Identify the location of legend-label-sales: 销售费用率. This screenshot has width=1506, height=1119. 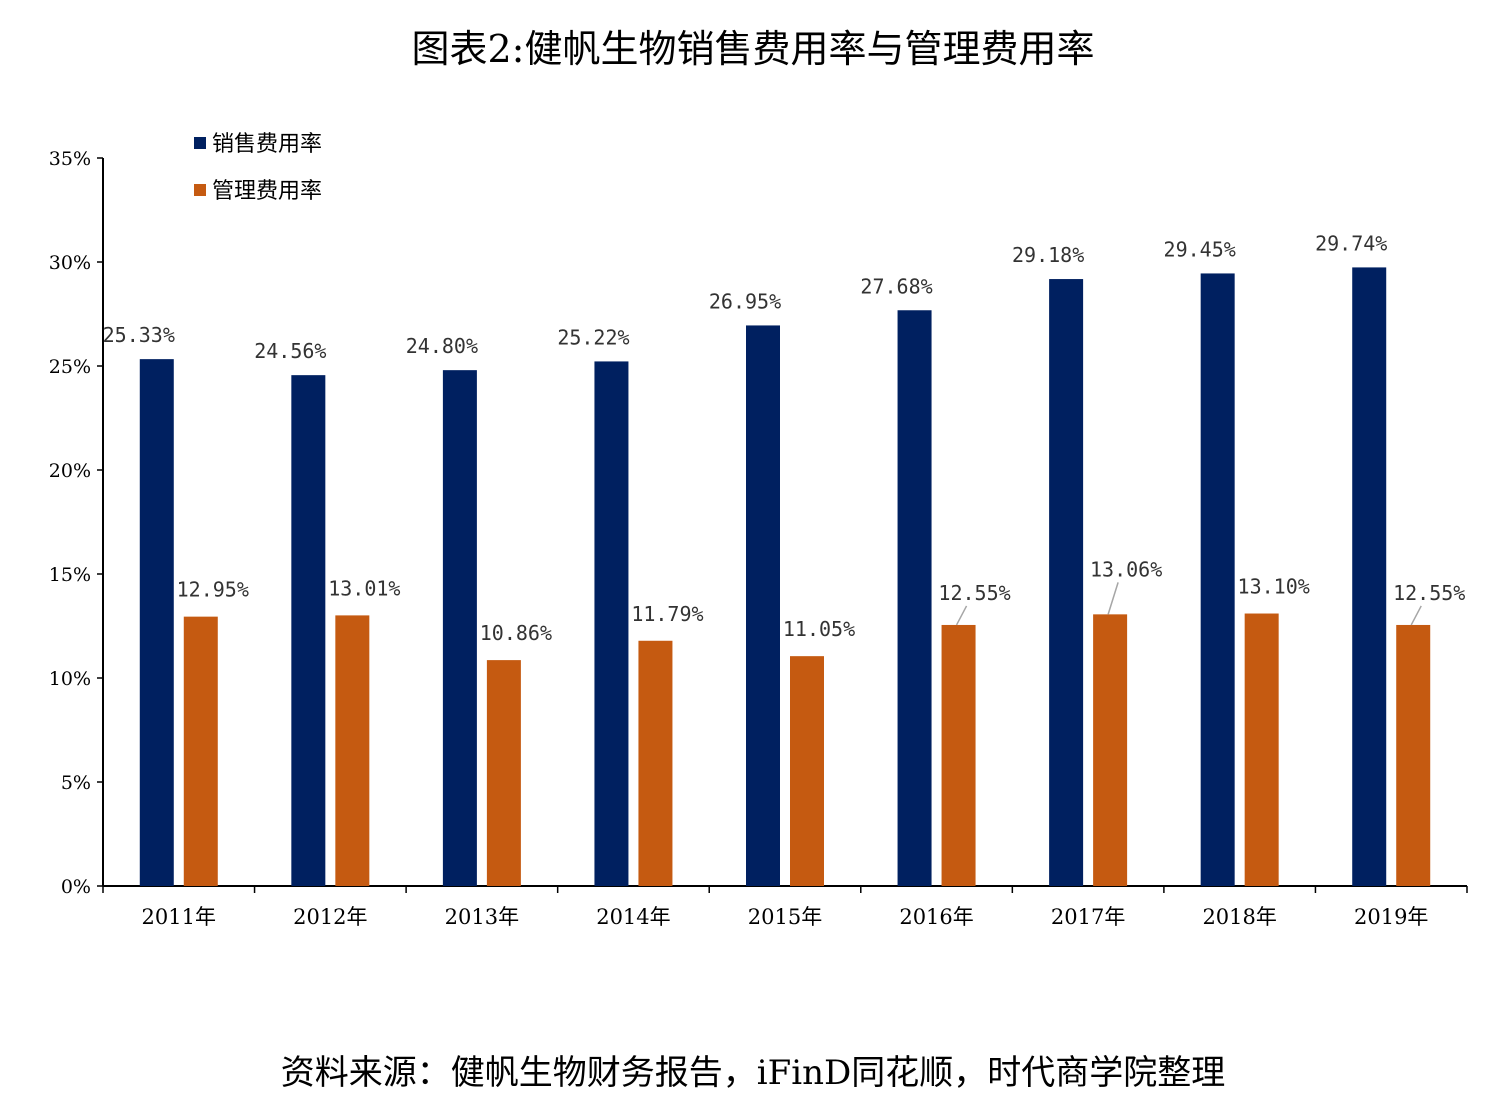
(267, 144).